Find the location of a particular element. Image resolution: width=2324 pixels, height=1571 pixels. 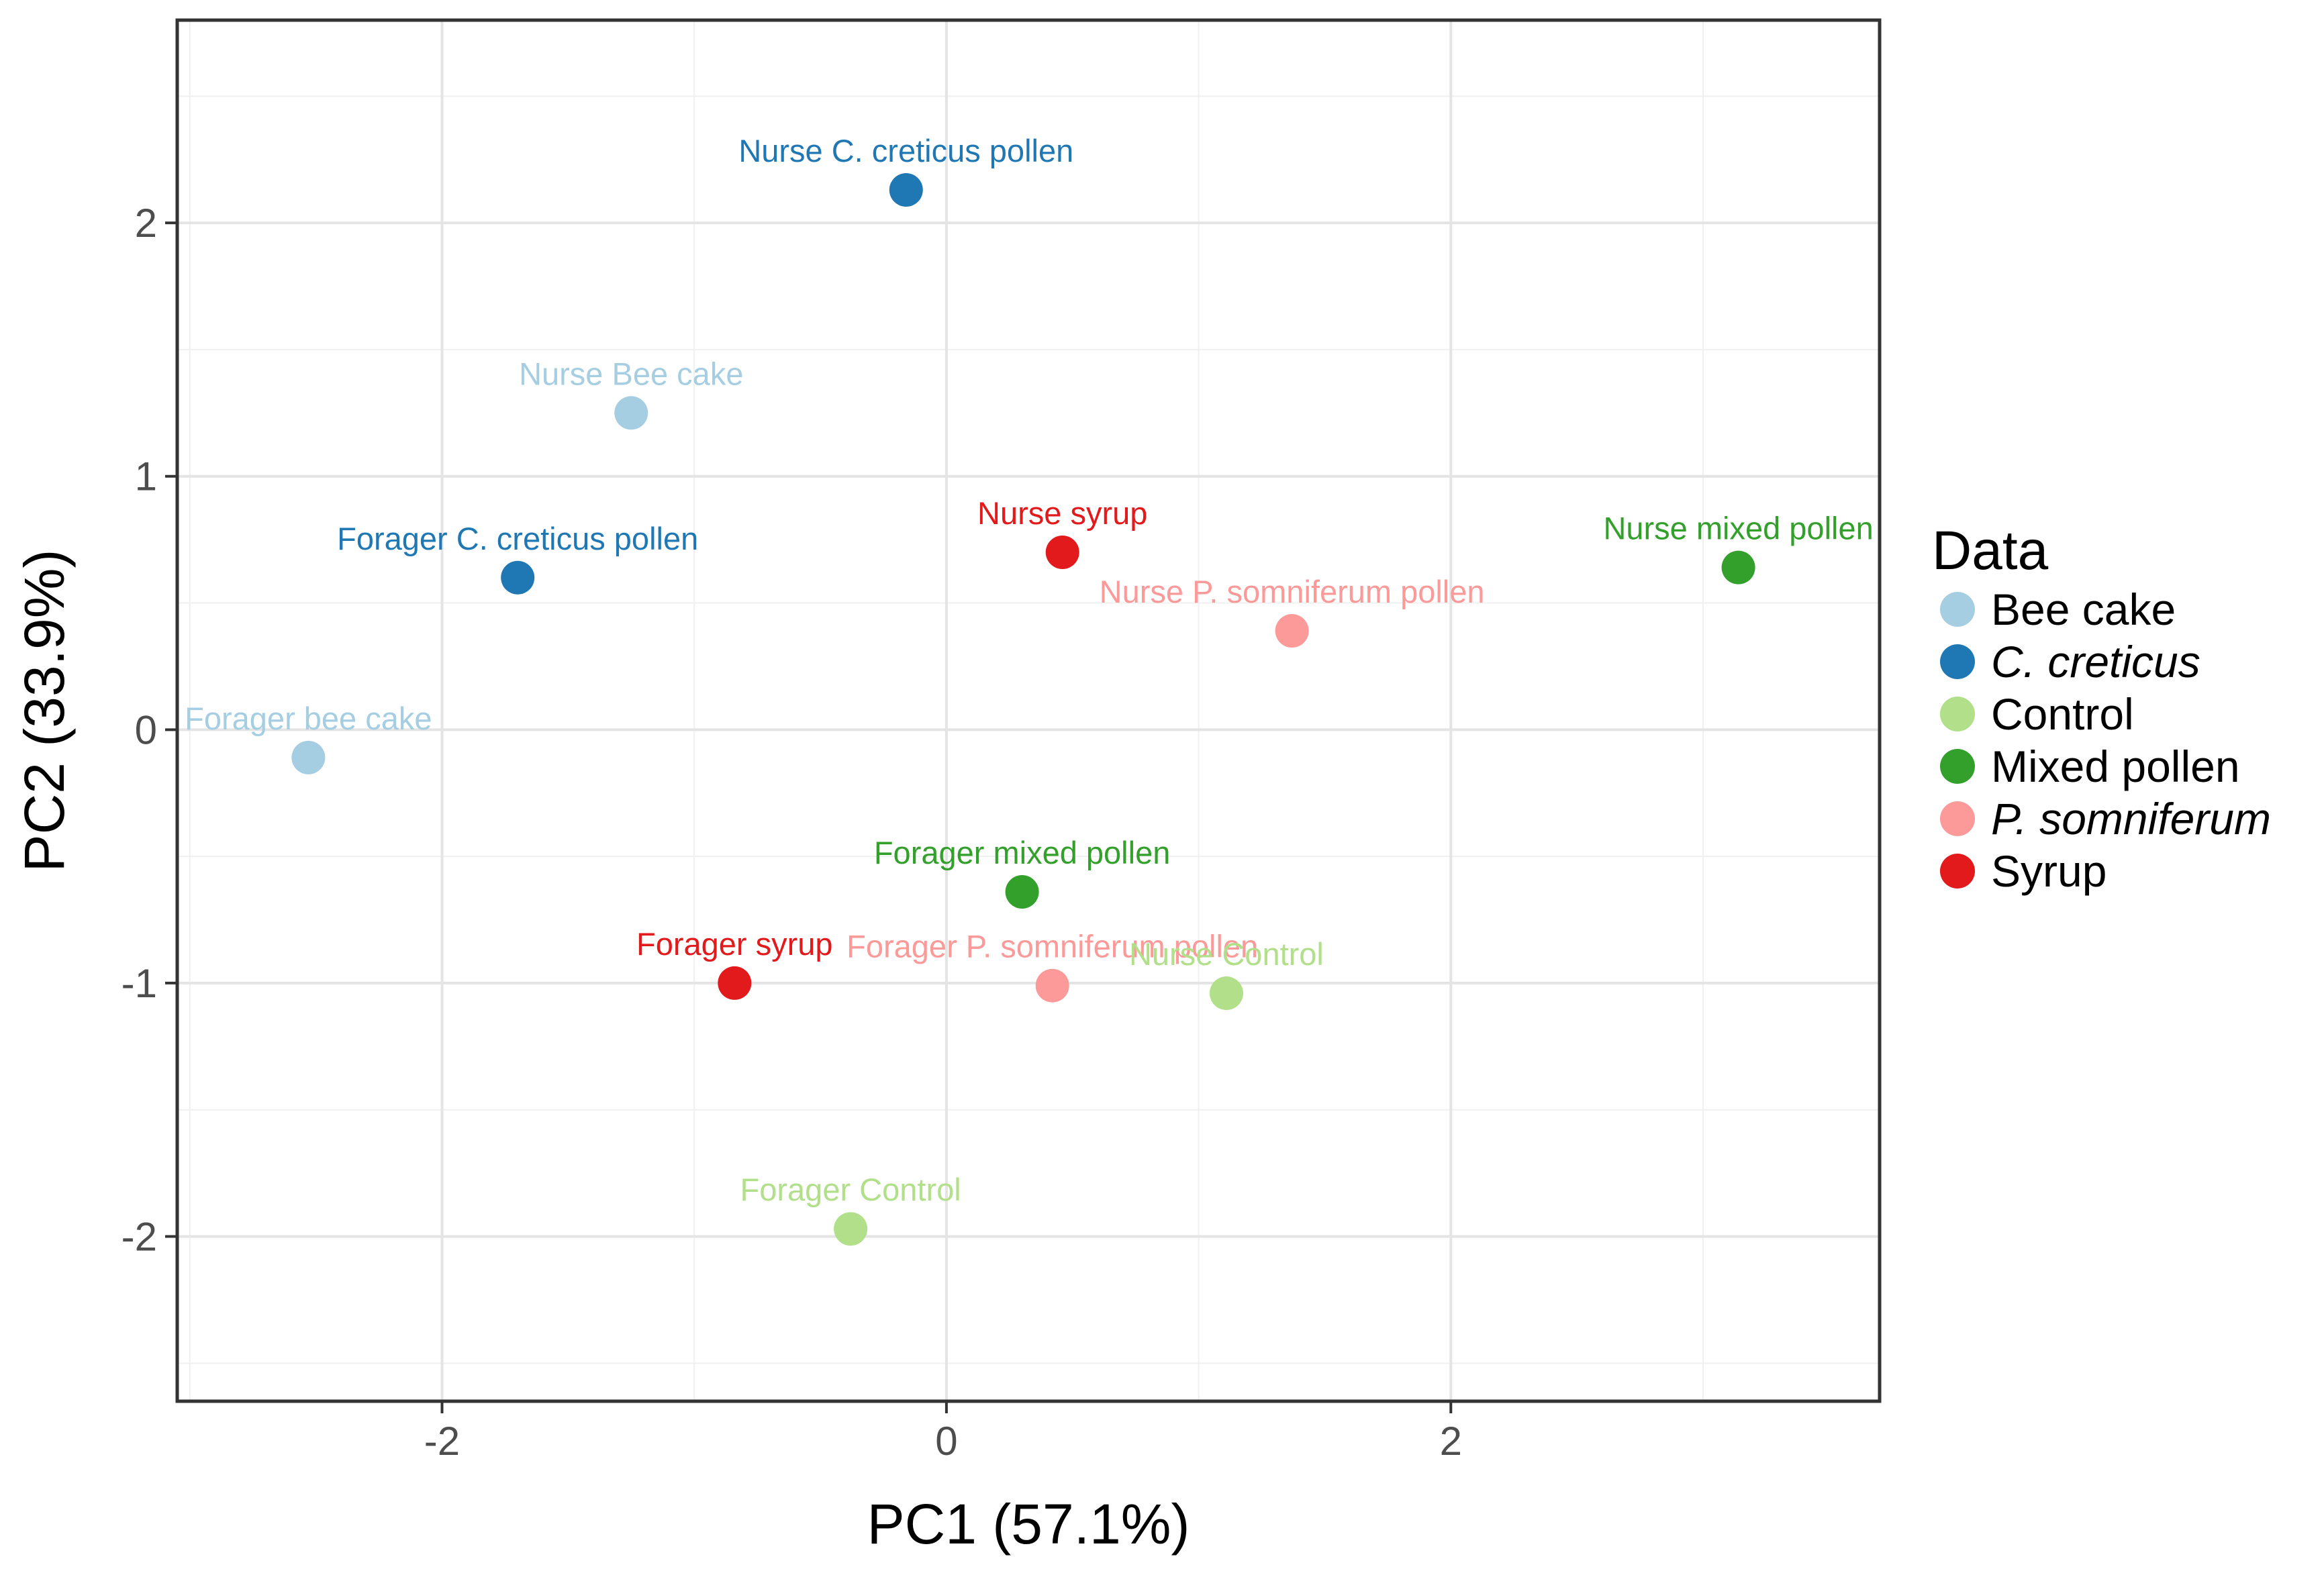

point-label: Nurse Bee cake is located at coordinates (631, 373).